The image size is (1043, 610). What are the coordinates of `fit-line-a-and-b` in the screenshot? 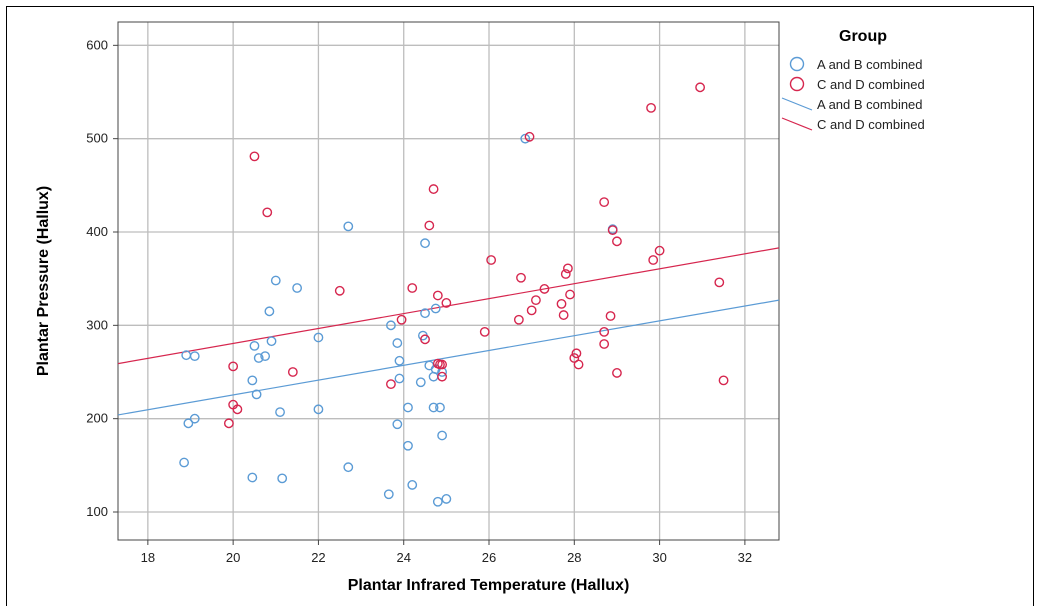 It's located at (448, 357).